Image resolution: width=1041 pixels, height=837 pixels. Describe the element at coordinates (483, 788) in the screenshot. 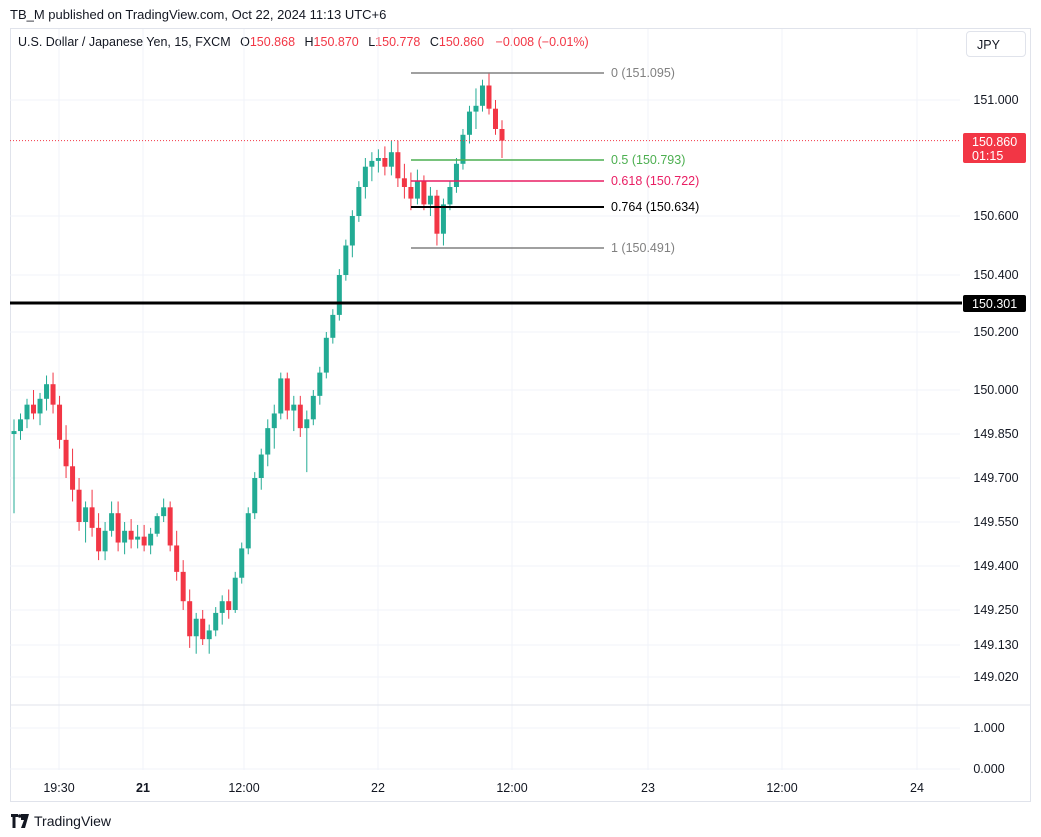

I see `time-axis: 19:30 21 12:00 22 12:00 23 12:00 24` at that location.